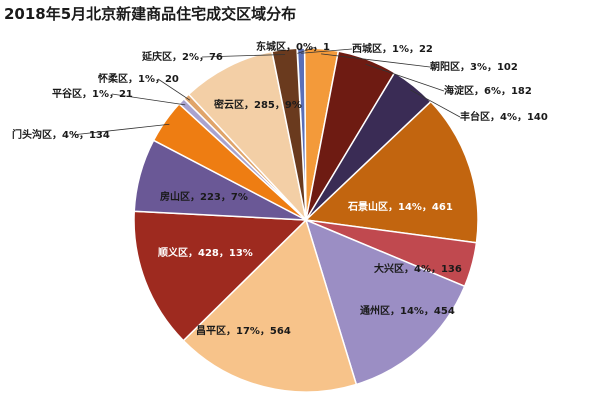 The width and height of the screenshot is (616, 408). I want to click on data-label-石景山区: 石景山区，14%，461, so click(400, 206).